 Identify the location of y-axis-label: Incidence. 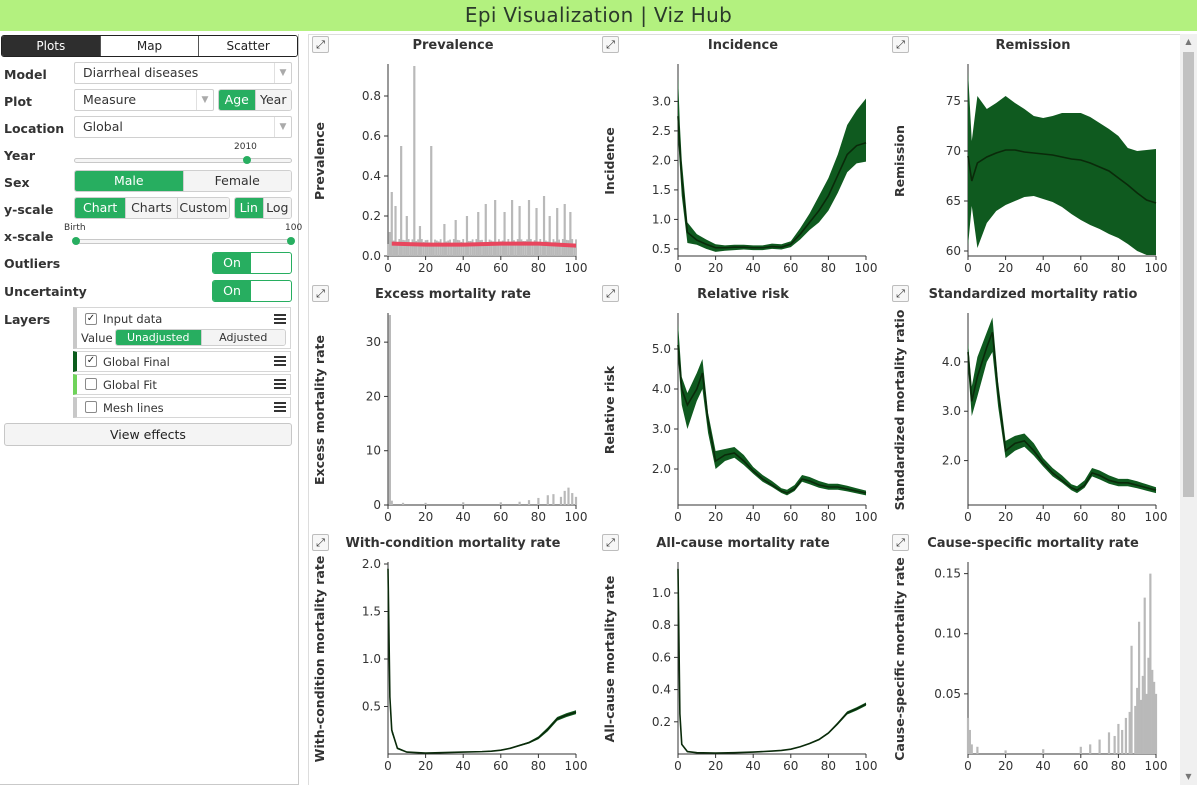
(609, 160).